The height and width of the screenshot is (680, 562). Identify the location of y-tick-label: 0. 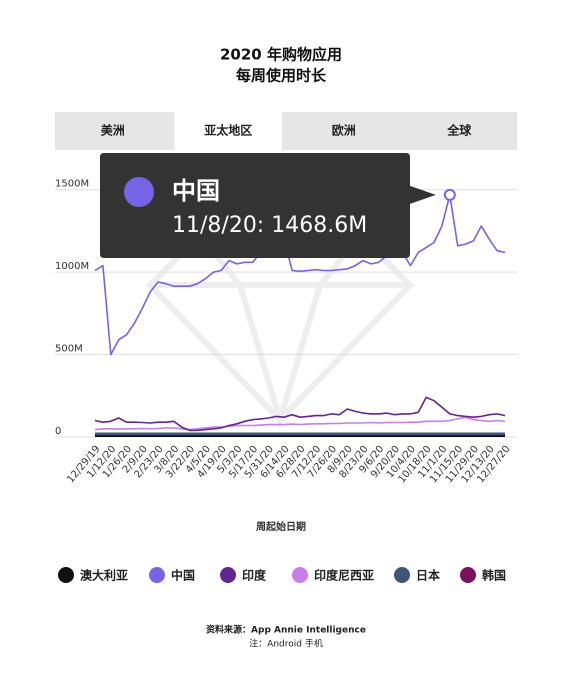
(58, 431).